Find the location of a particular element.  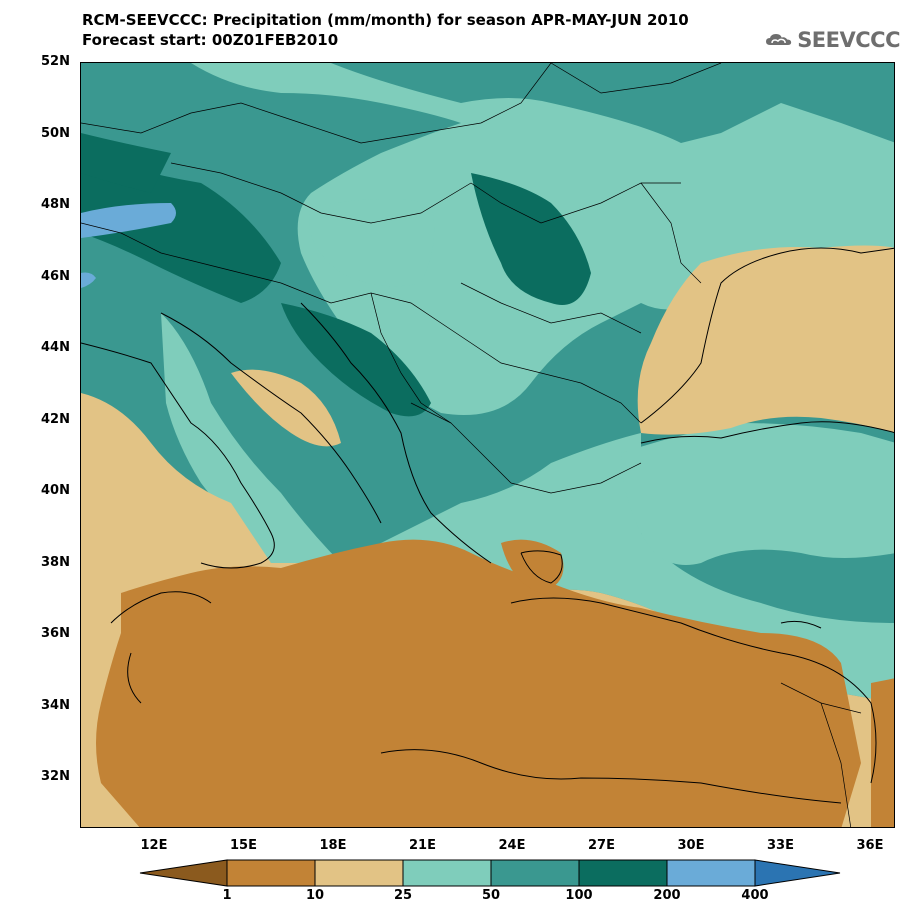

field-100-200-north is located at coordinates (126, 163).